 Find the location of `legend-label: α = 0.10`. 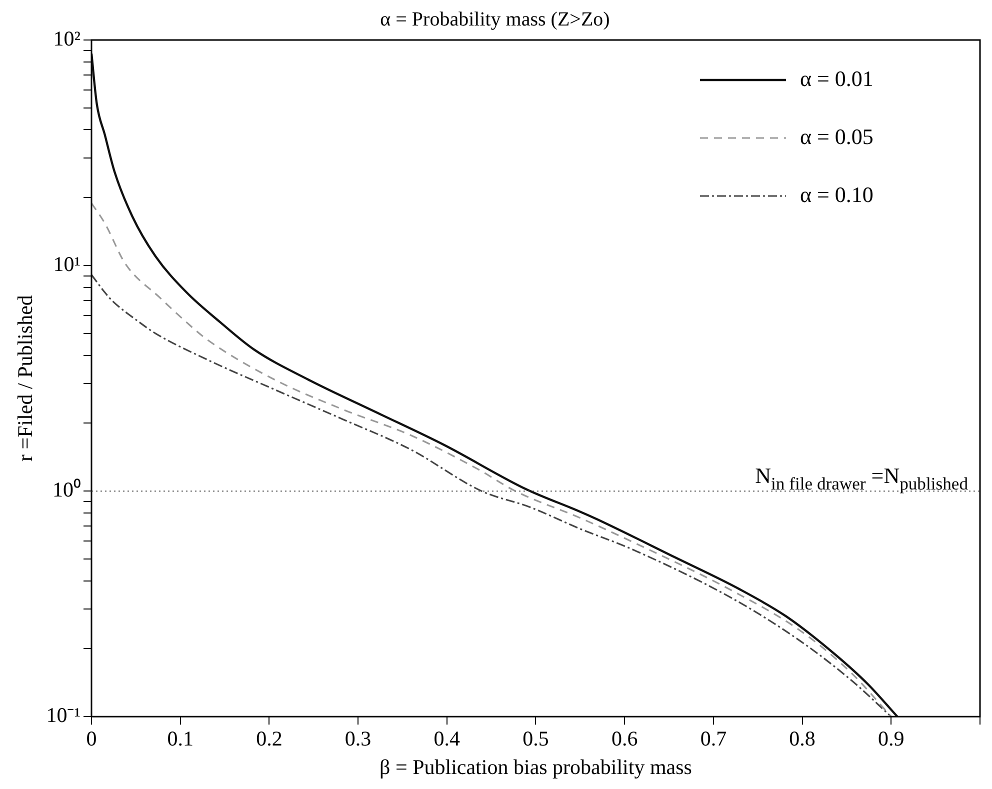

legend-label: α = 0.10 is located at coordinates (837, 194).